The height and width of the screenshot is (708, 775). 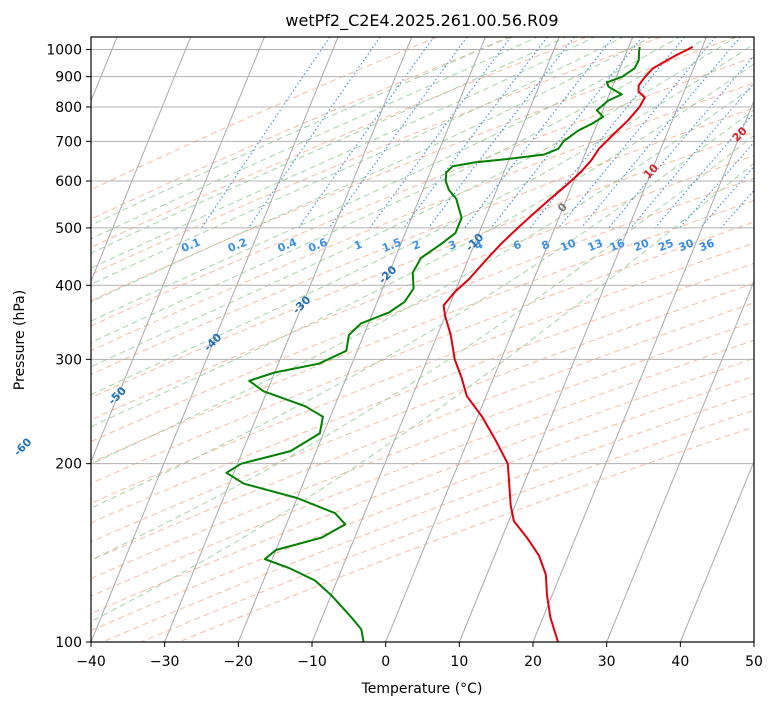 What do you see at coordinates (68, 78) in the screenshot?
I see `y-tick-label: 900` at bounding box center [68, 78].